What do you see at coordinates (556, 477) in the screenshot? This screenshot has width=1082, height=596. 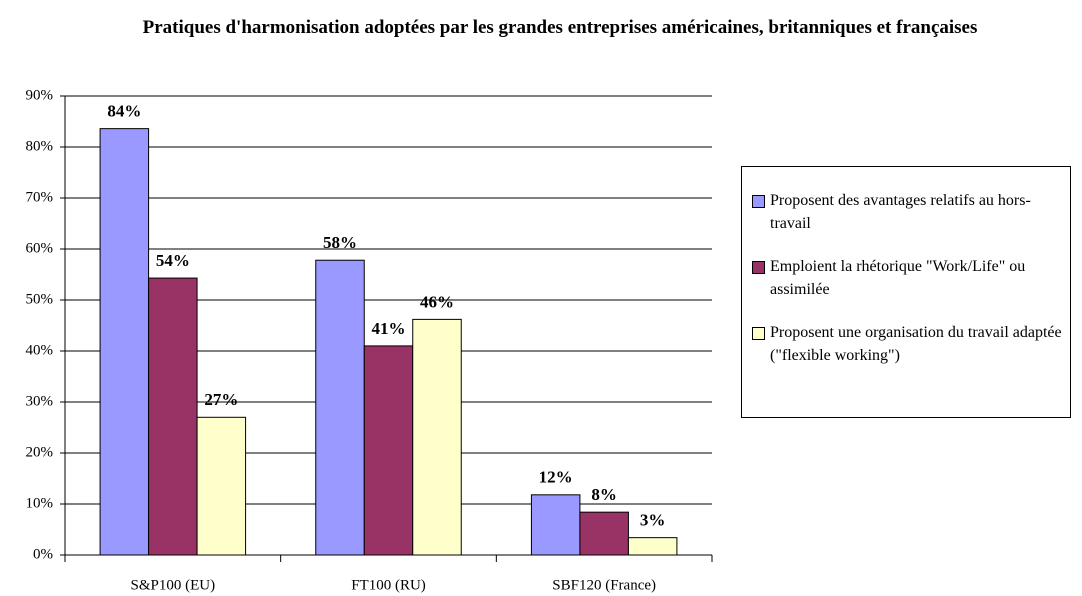 I see `value-label: 12%` at bounding box center [556, 477].